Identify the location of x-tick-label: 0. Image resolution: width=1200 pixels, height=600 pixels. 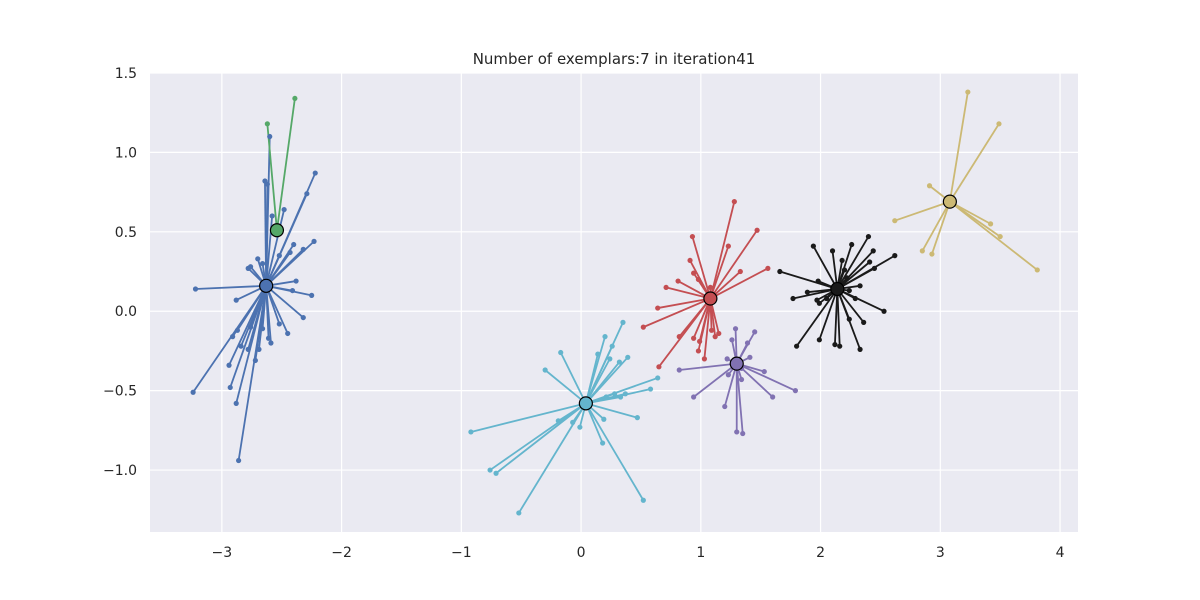
(581, 553).